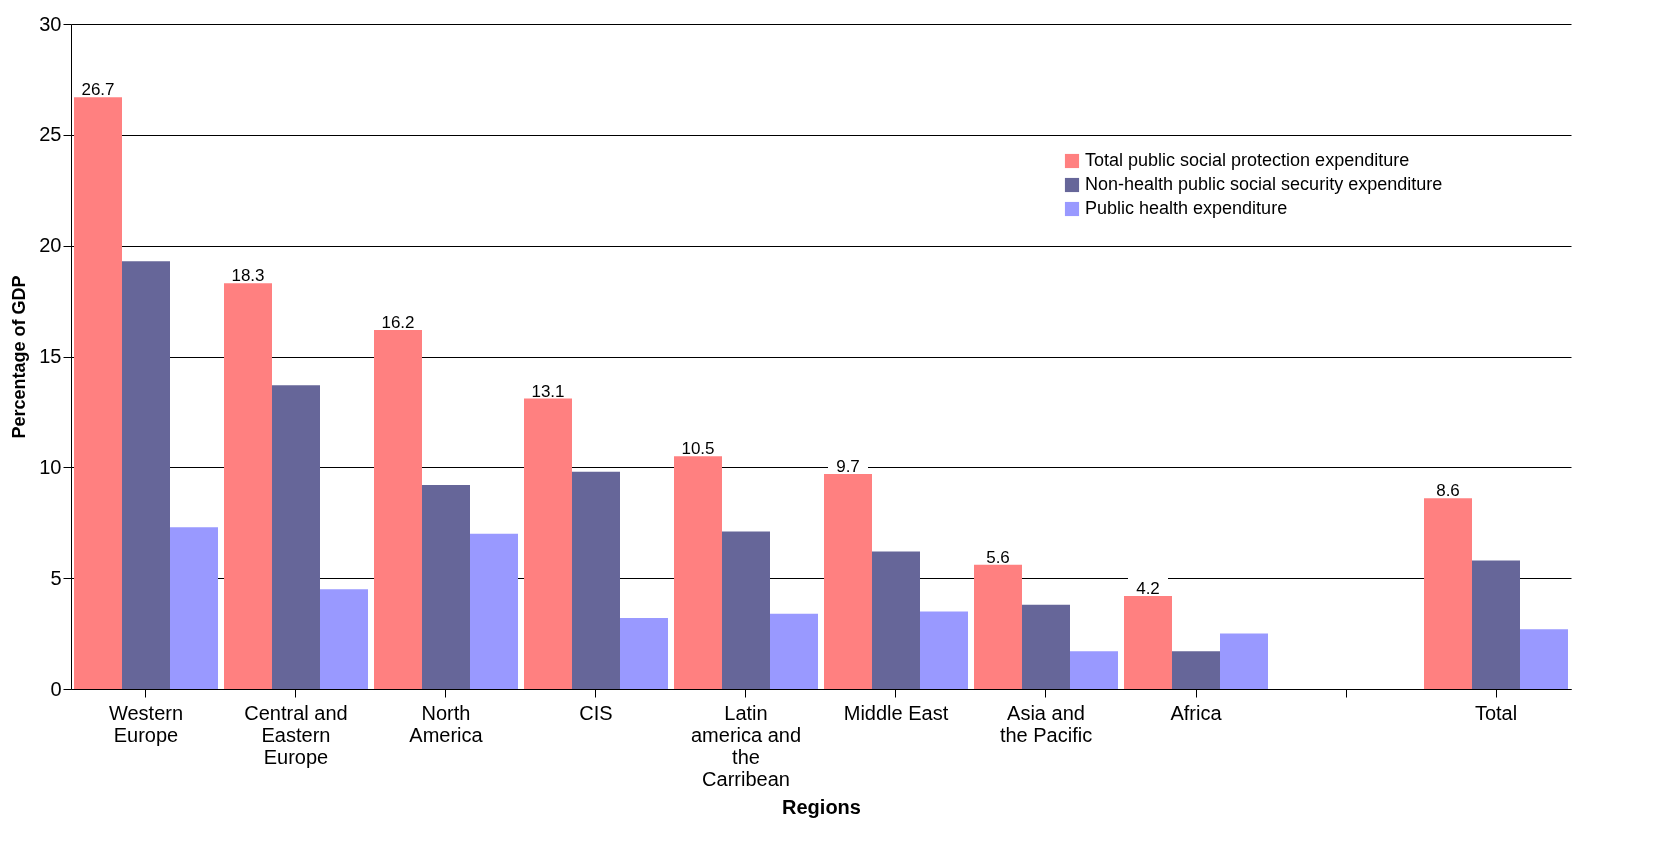 This screenshot has height=849, width=1670. Describe the element at coordinates (248, 276) in the screenshot. I see `data-label: 18.3` at that location.